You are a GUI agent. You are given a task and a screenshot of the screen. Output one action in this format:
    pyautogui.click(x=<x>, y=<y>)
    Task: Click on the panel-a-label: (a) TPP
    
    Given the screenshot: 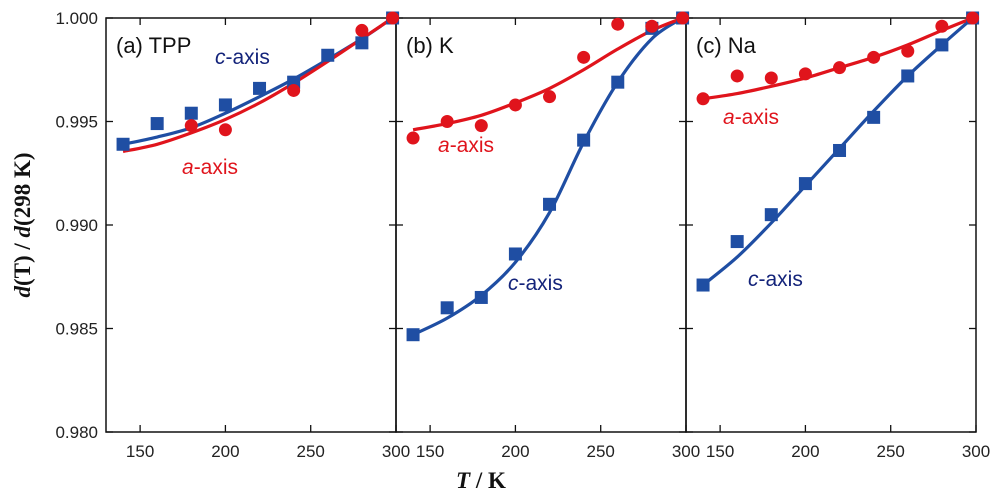 What is the action you would take?
    pyautogui.click(x=153, y=45)
    